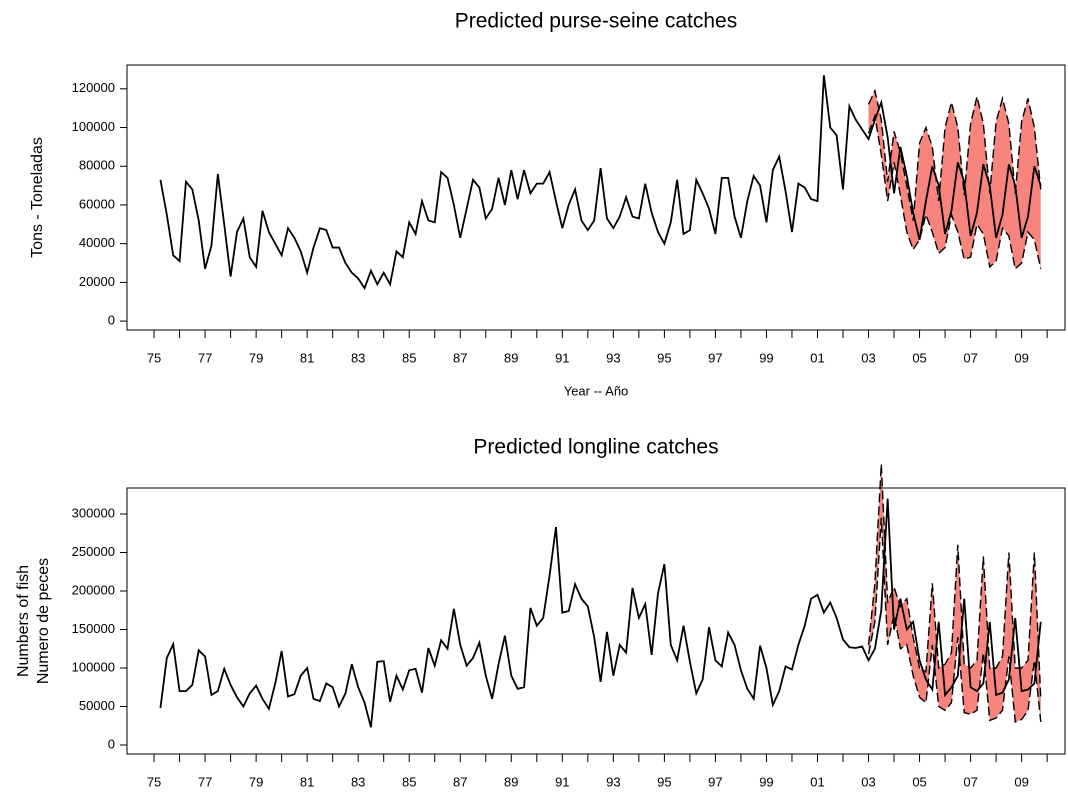 The height and width of the screenshot is (792, 1068). What do you see at coordinates (93, 551) in the screenshot?
I see `y-tick-label: 250000` at bounding box center [93, 551].